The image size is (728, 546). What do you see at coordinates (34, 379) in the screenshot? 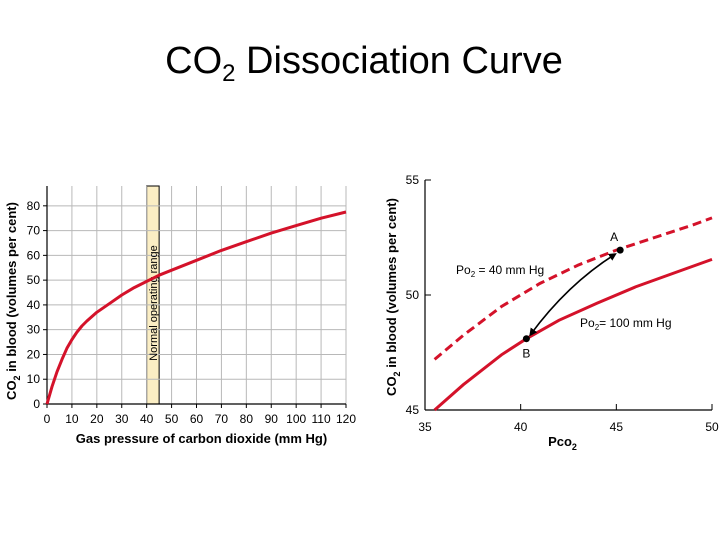
I see `y-tick-label: 10` at bounding box center [34, 379].